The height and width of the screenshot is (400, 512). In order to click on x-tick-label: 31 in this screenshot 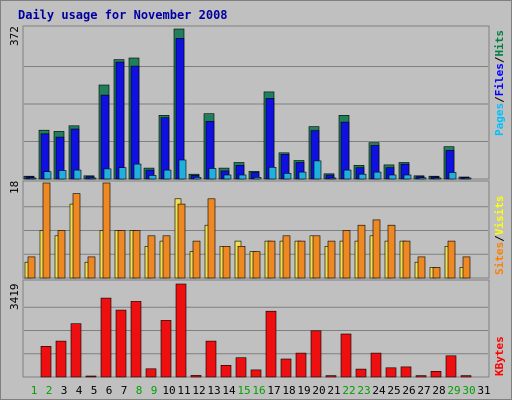, I will do `click(483, 390)`.